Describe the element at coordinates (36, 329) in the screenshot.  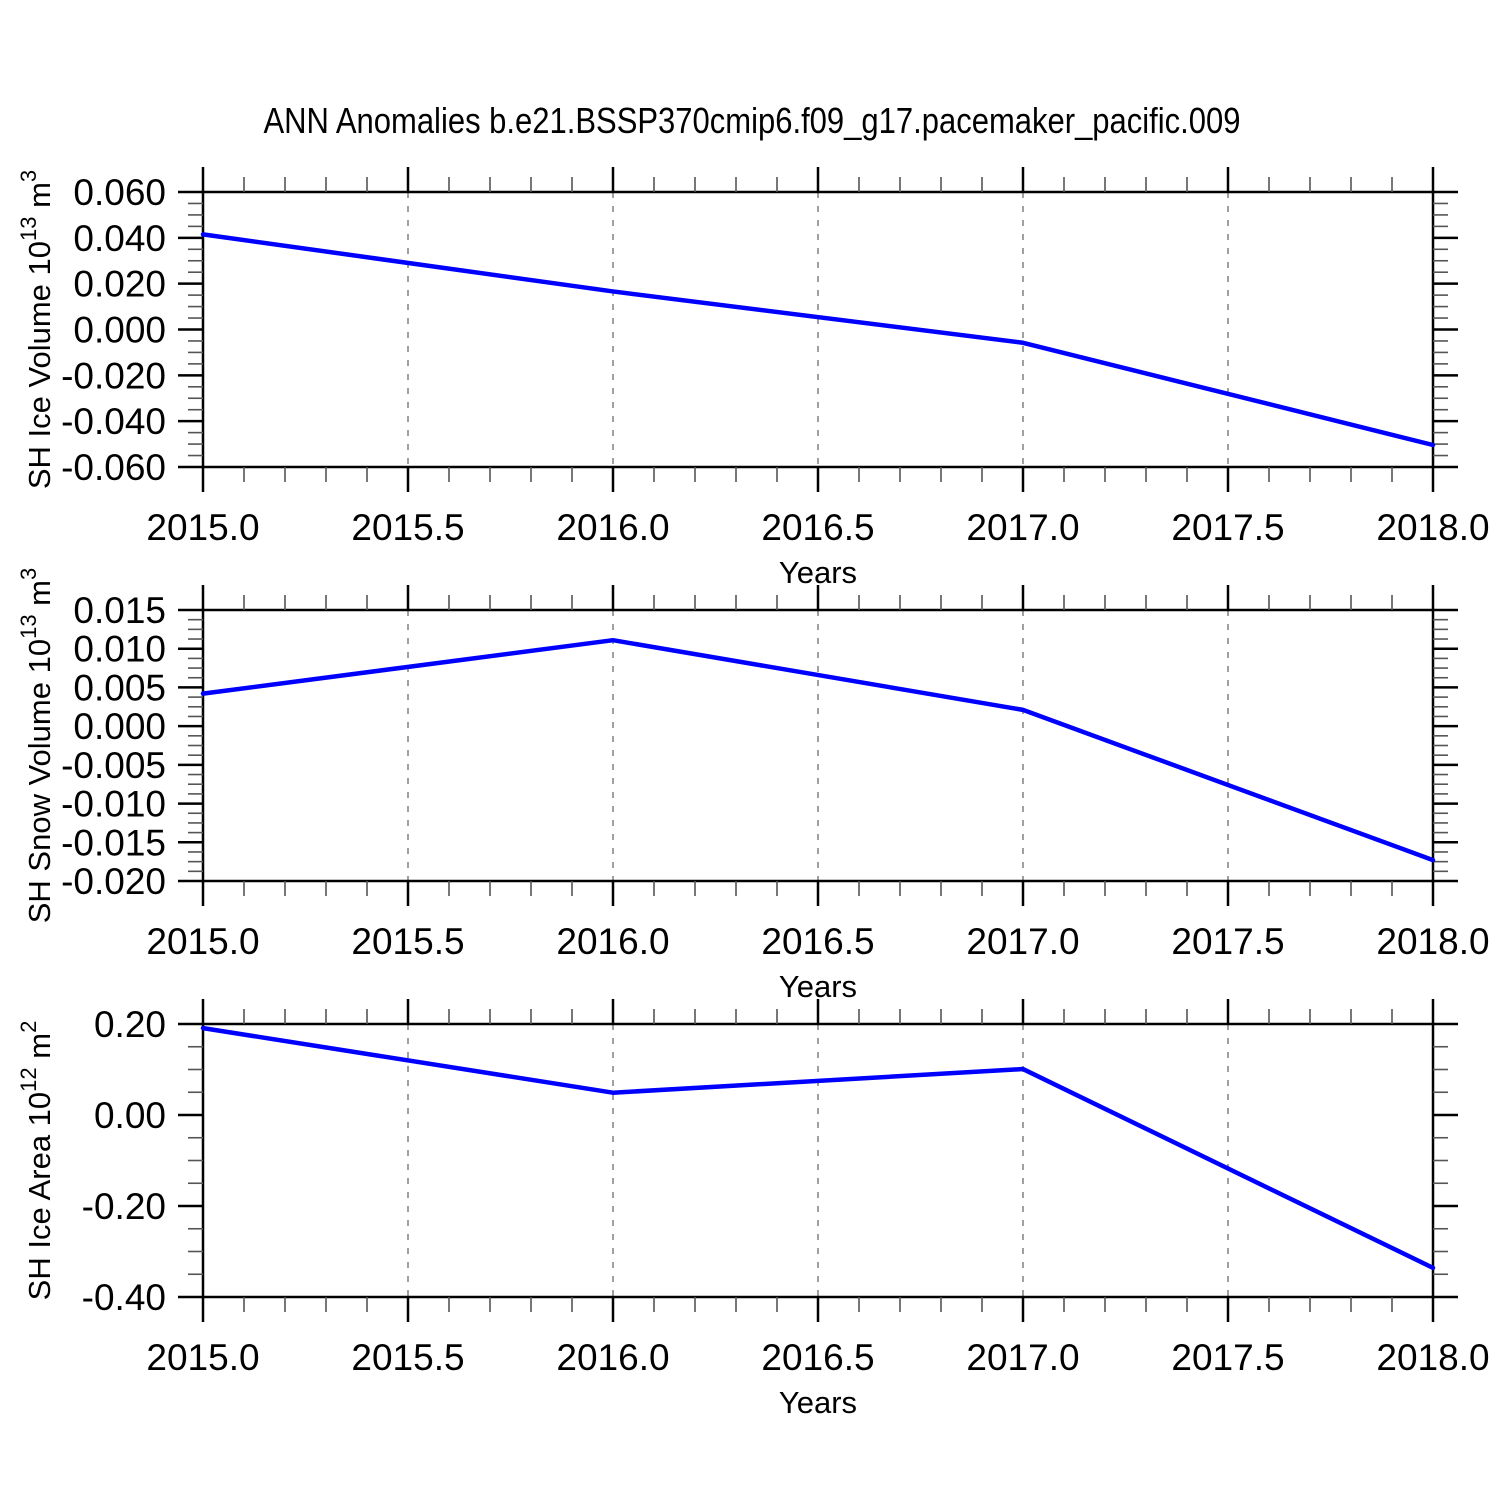
I see `y-axis-title: SH Ice Volume 1013 m3` at that location.